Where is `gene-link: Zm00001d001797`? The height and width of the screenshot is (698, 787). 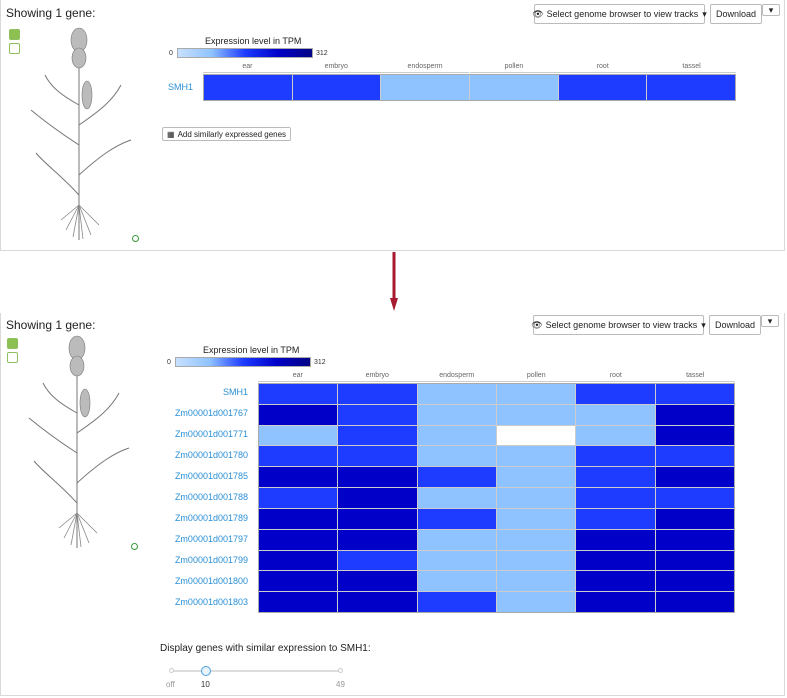
gene-link: Zm00001d001797 is located at coordinates (211, 538).